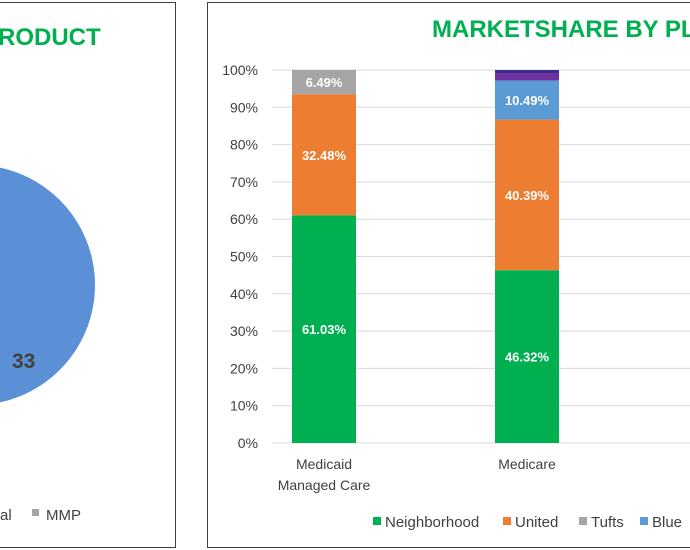 The image size is (690, 550). I want to click on pie-chart: 33 al MMP, so click(47, 345).